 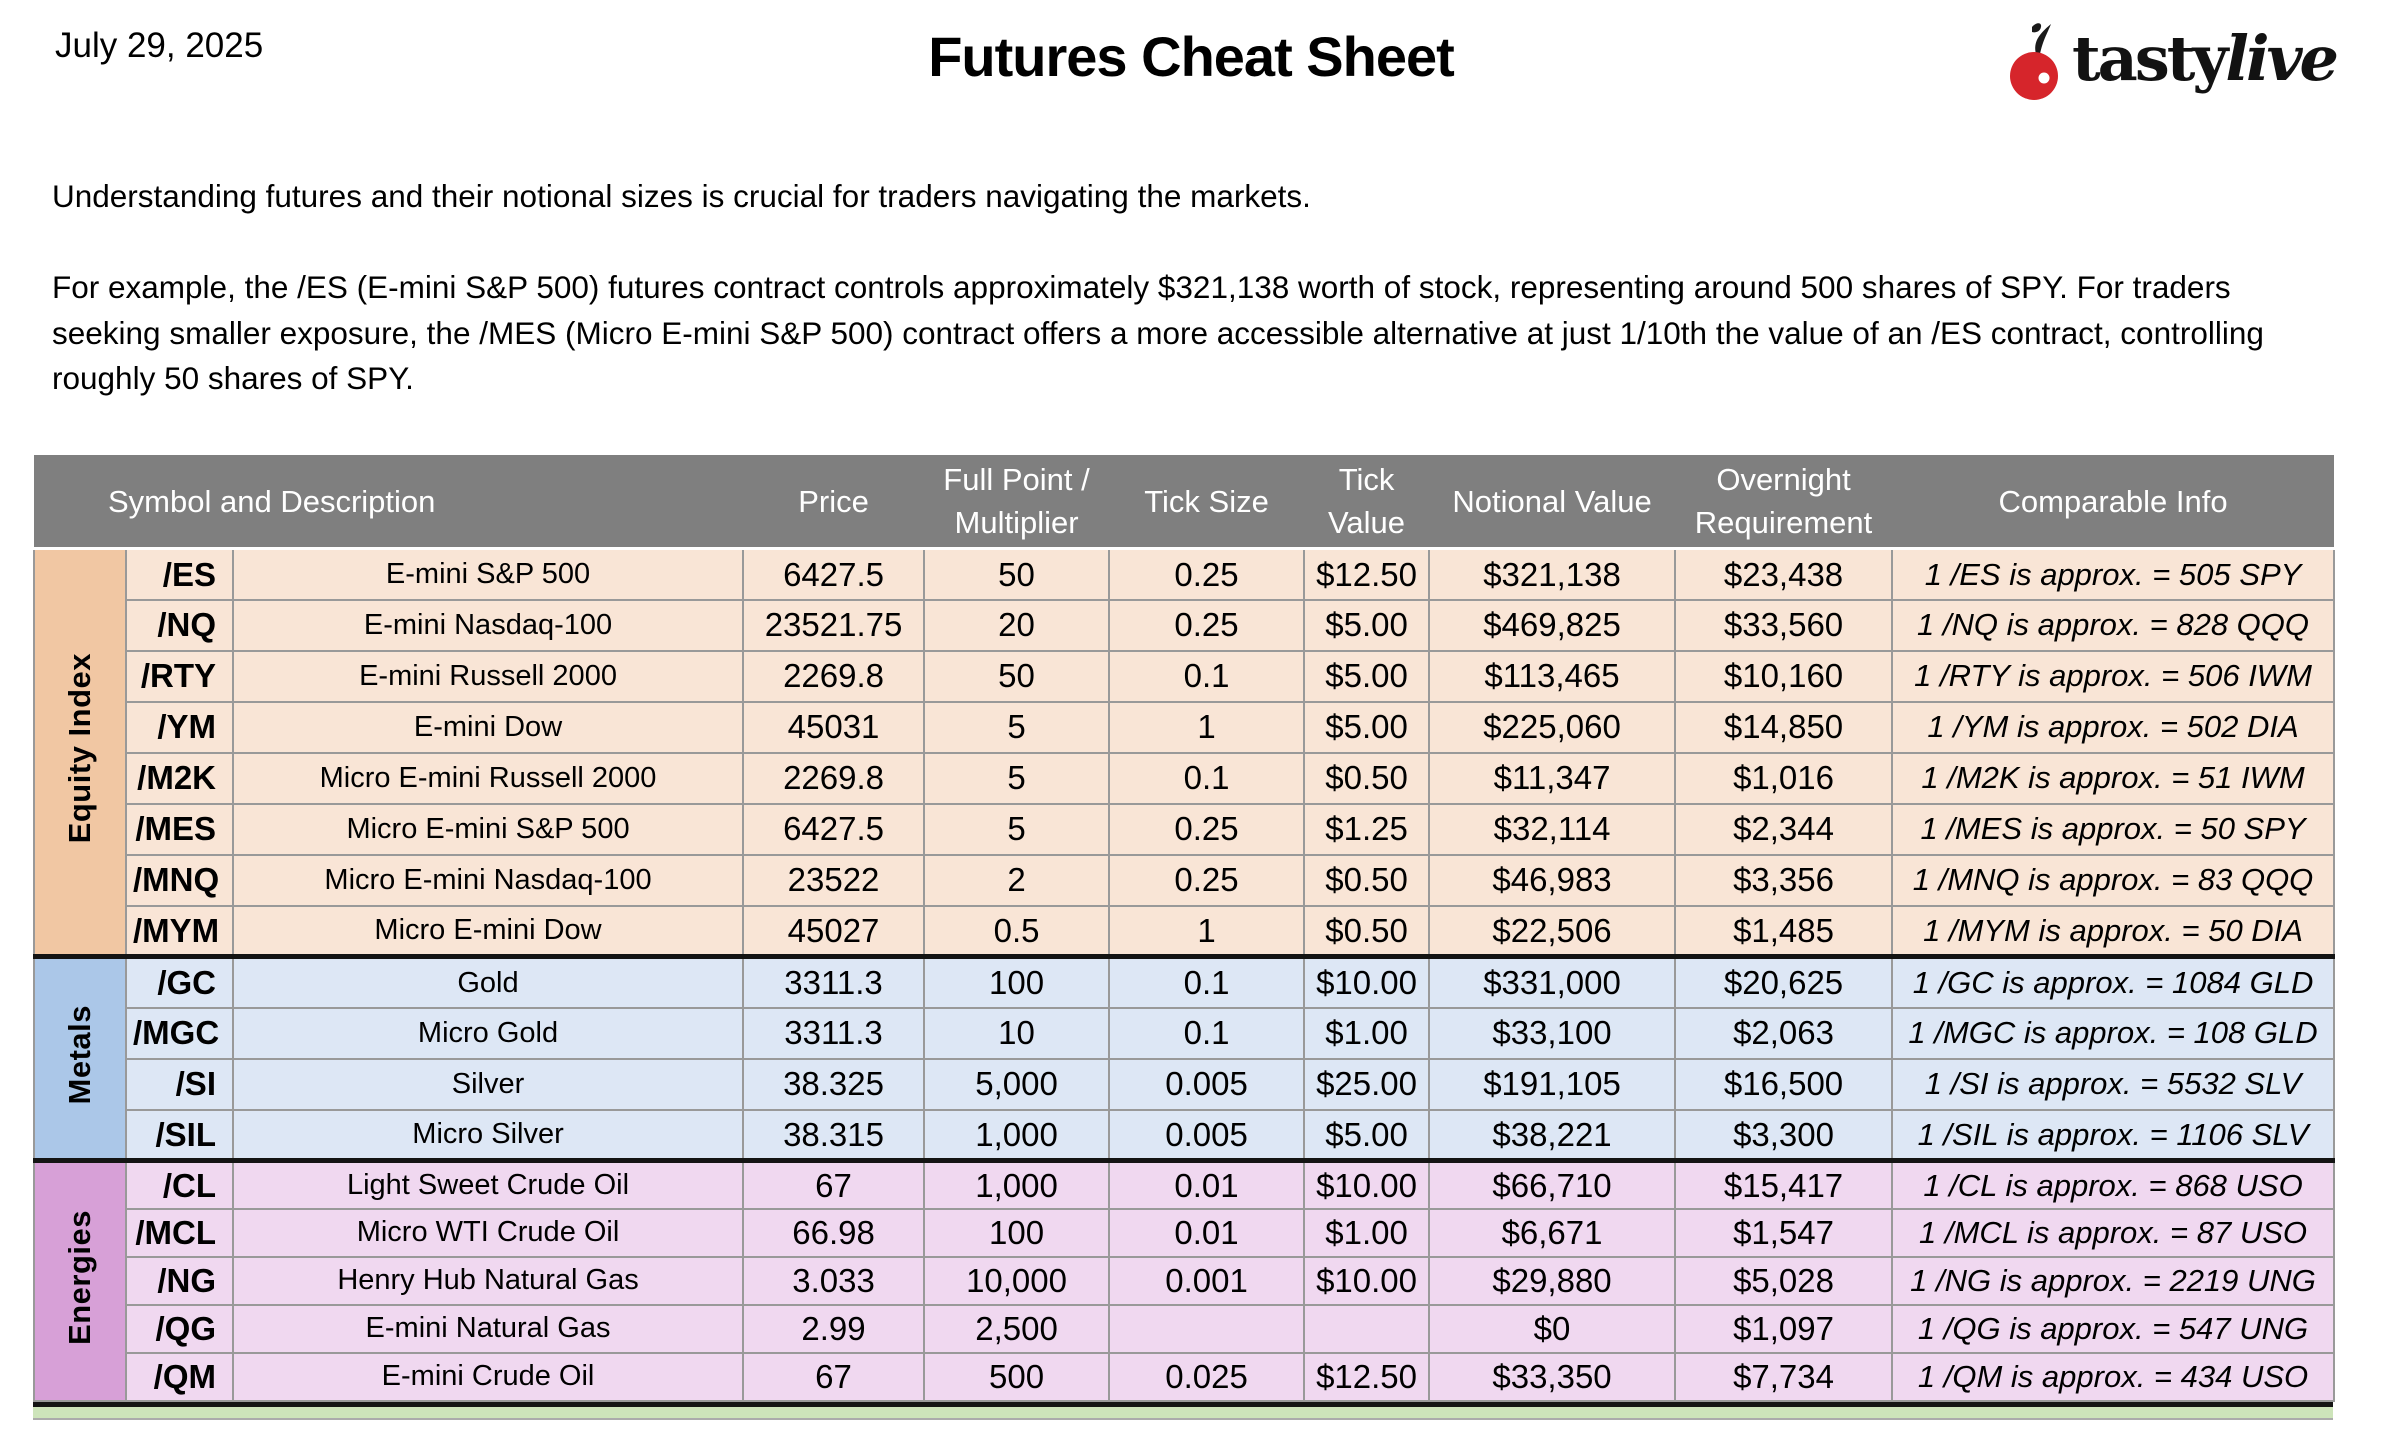 I want to click on category-label-text: Equity Index, so click(x=79, y=748).